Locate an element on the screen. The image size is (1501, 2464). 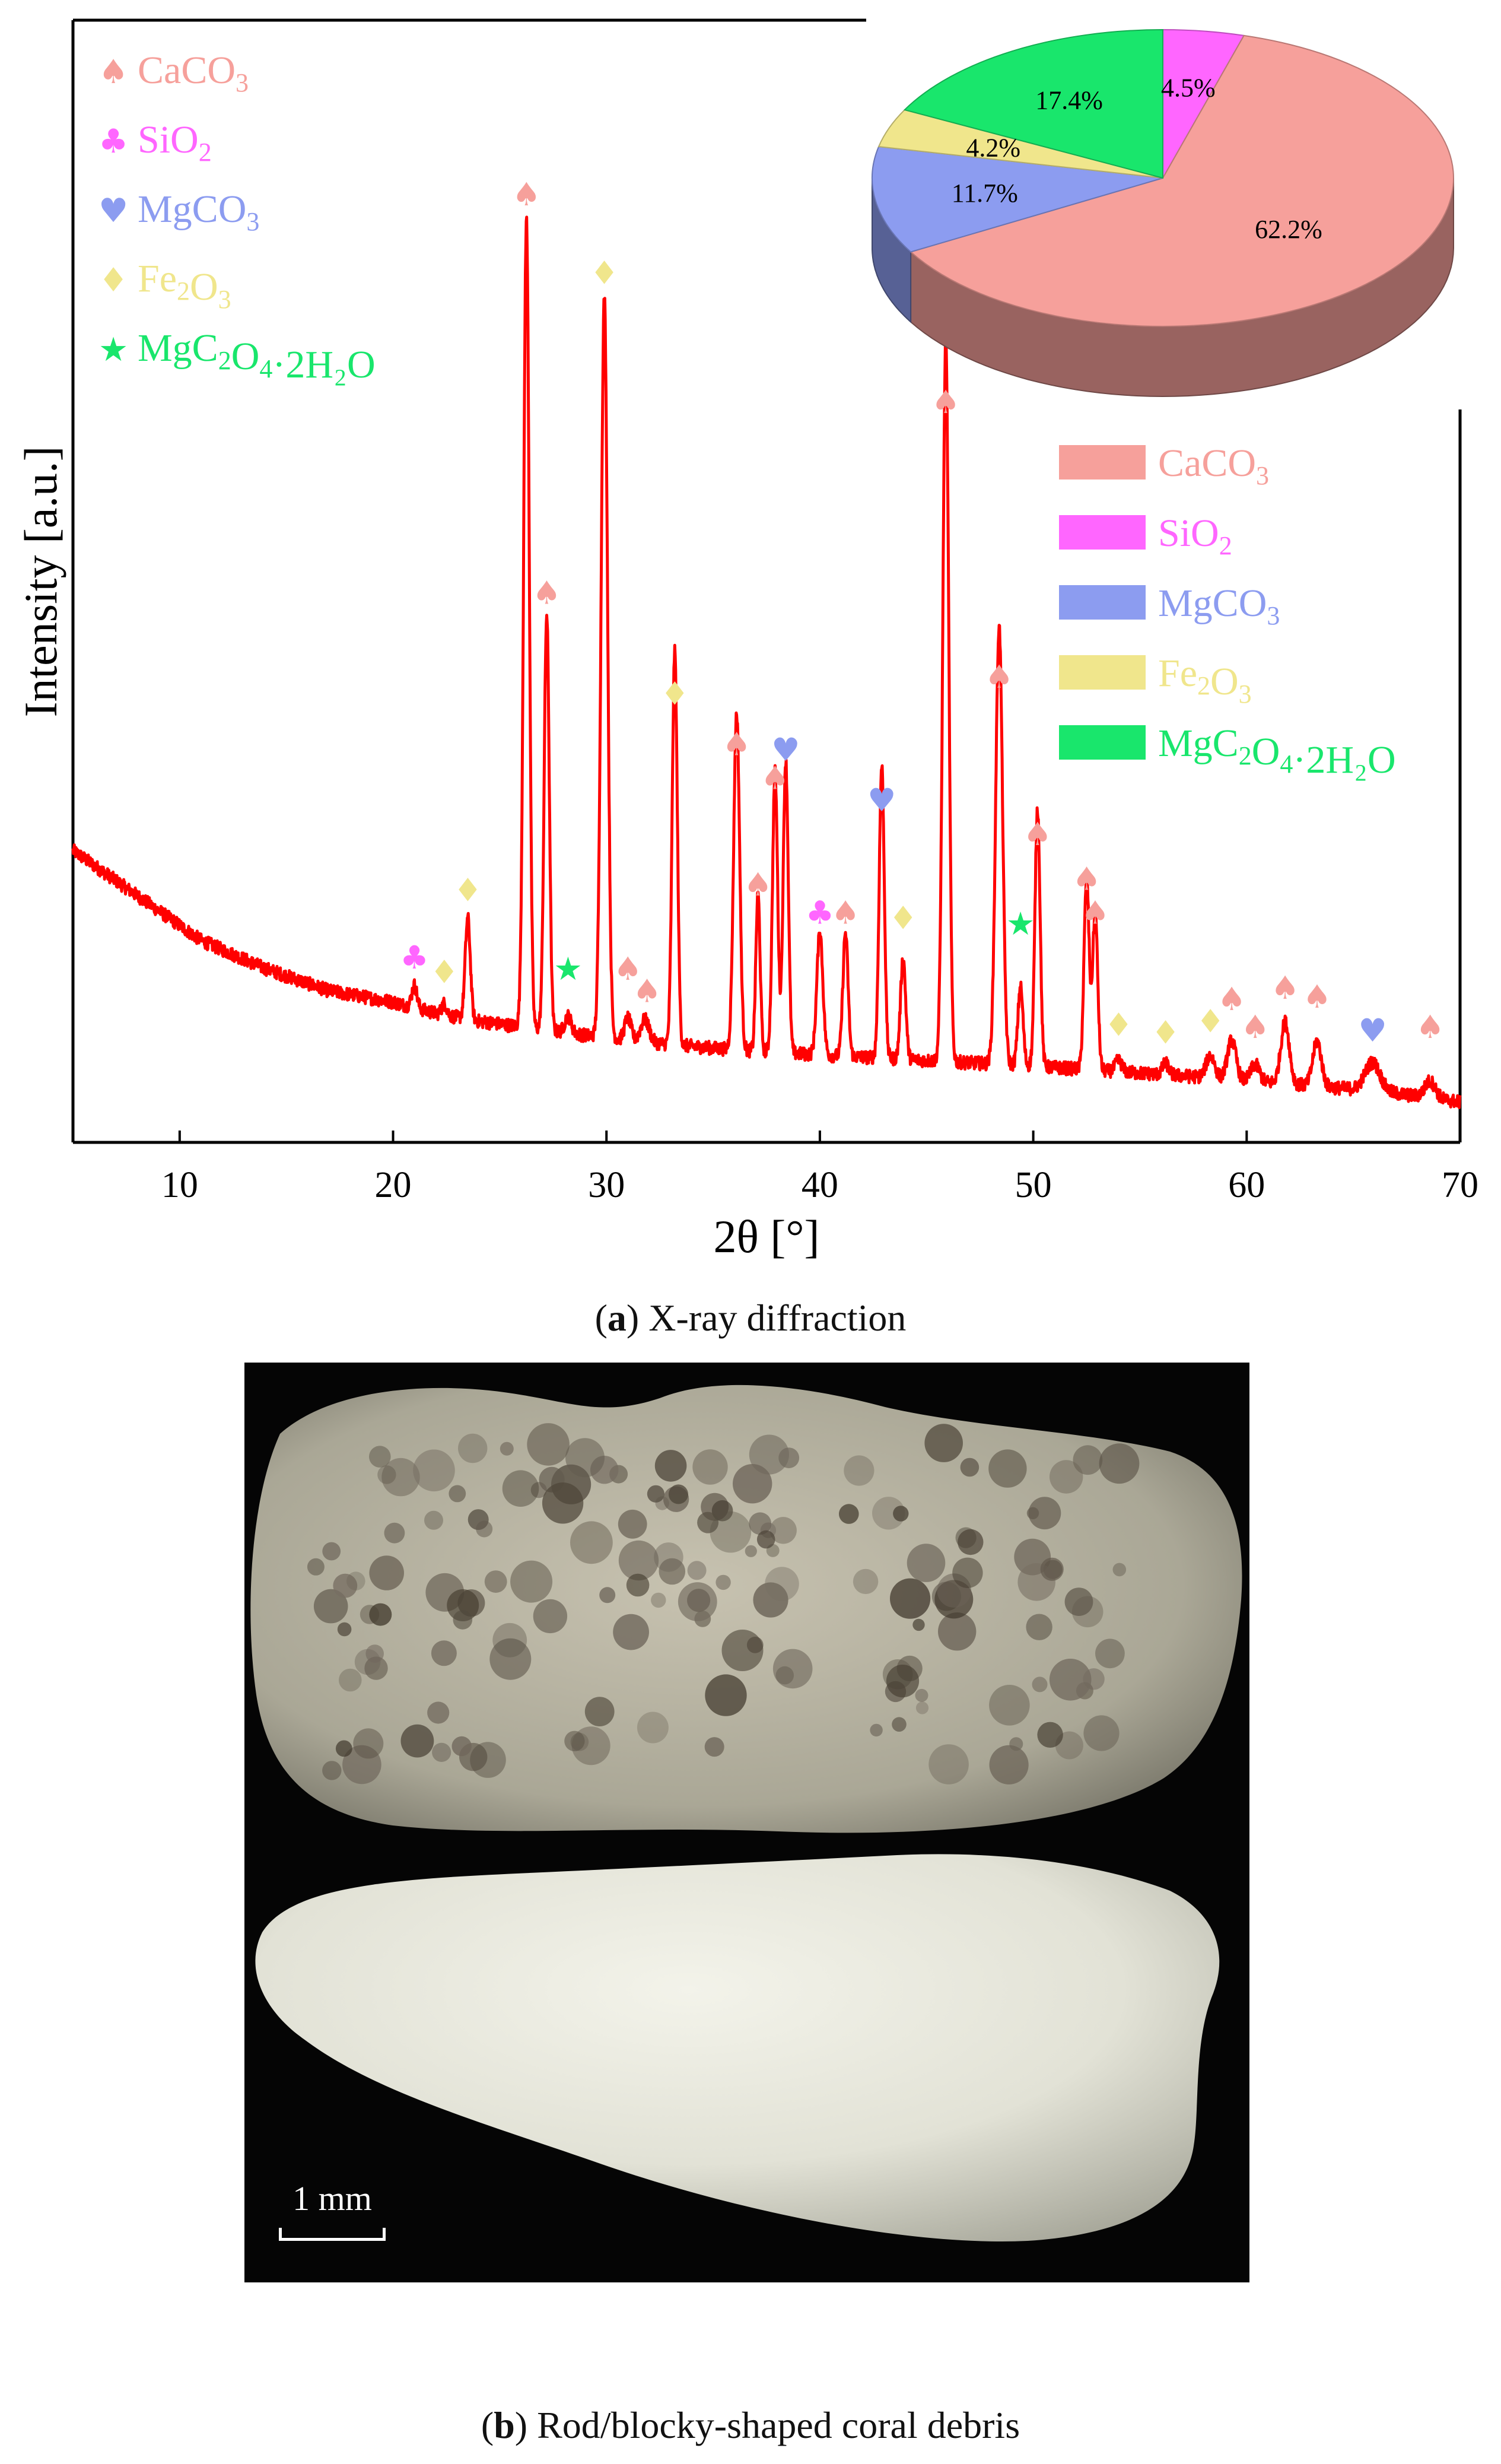
composition-pie-chart: 4.5% 62.2% 11.7% 4.2% 17.4% is located at coordinates (1162, 213).